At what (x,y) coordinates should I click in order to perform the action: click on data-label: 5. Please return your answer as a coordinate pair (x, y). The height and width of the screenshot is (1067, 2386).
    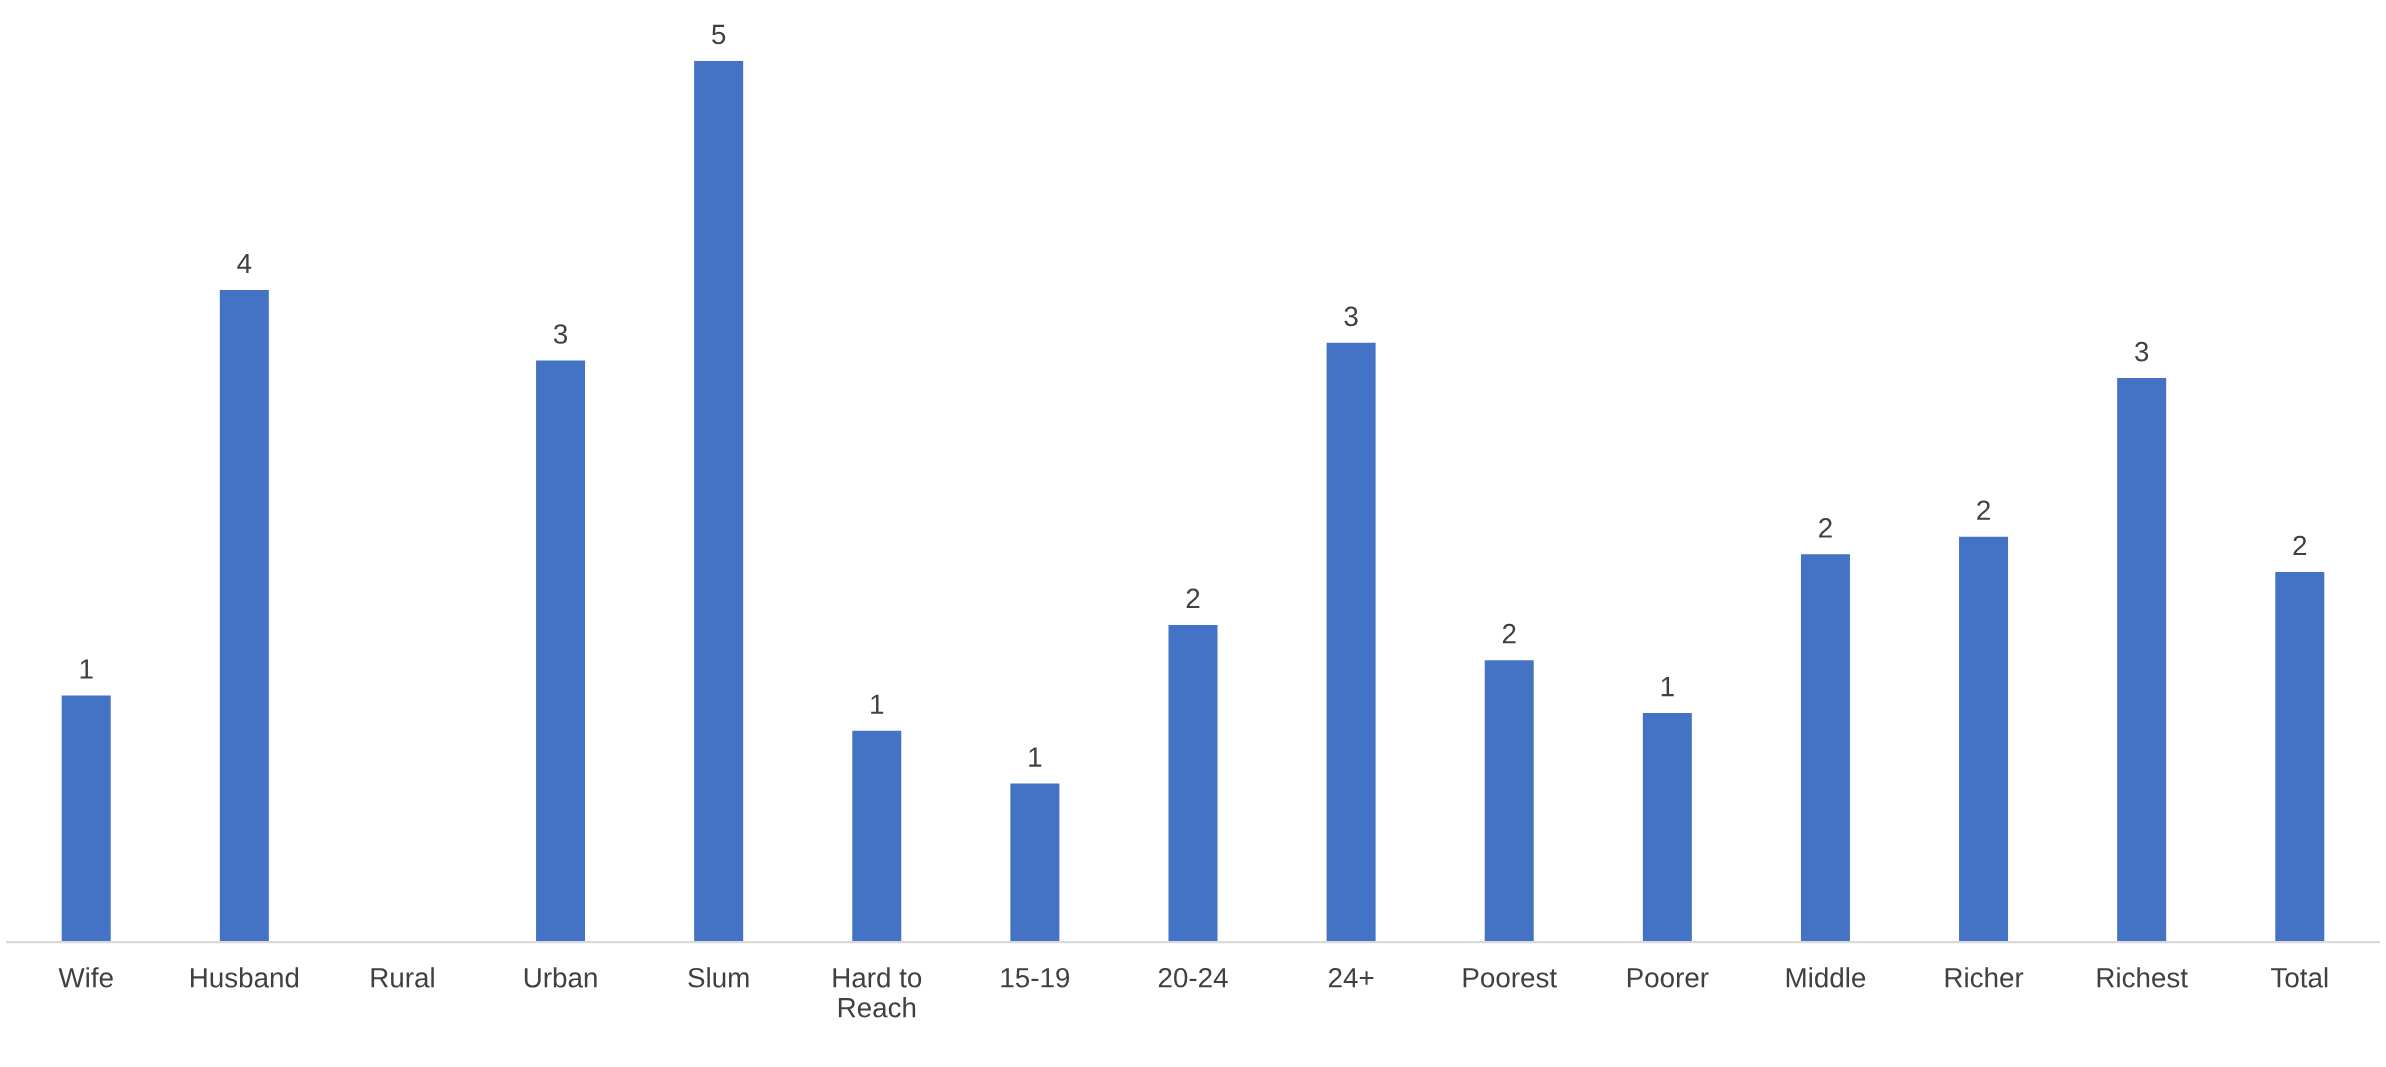
    Looking at the image, I should click on (719, 34).